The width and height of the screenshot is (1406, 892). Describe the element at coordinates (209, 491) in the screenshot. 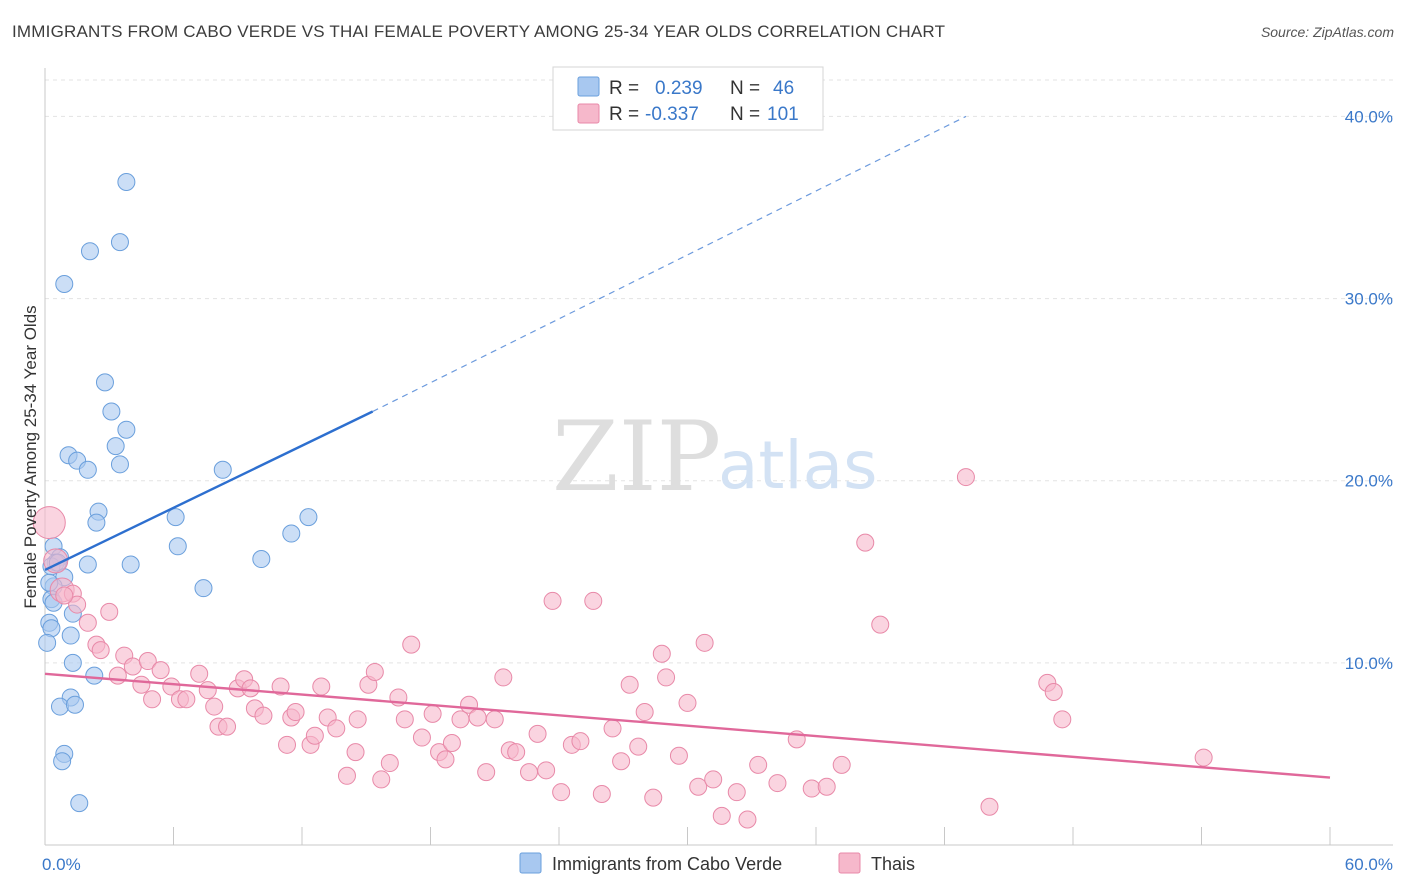

I see `cabo-verde-trend-line` at that location.